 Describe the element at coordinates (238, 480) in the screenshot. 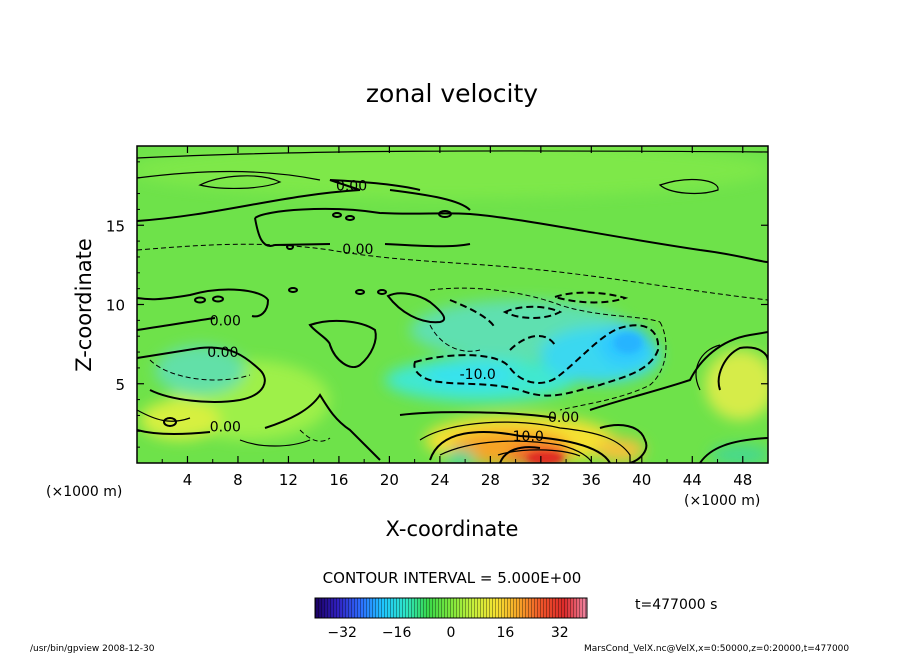

I see `x-tick-label: 8` at that location.